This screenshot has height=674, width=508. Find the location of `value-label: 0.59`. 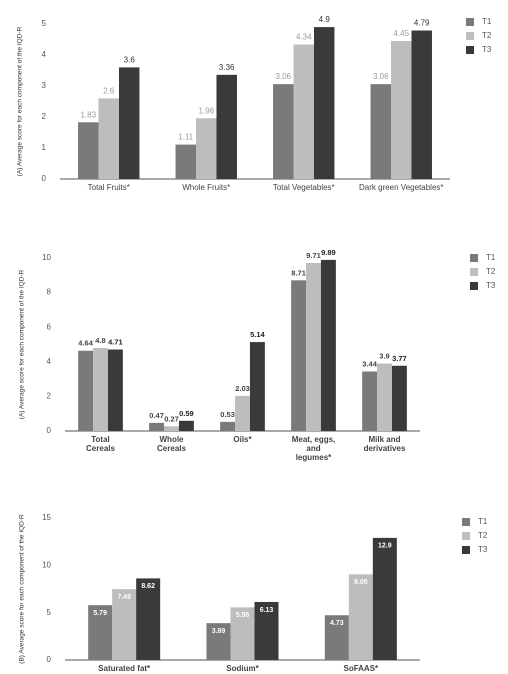

value-label: 0.59 is located at coordinates (186, 413).